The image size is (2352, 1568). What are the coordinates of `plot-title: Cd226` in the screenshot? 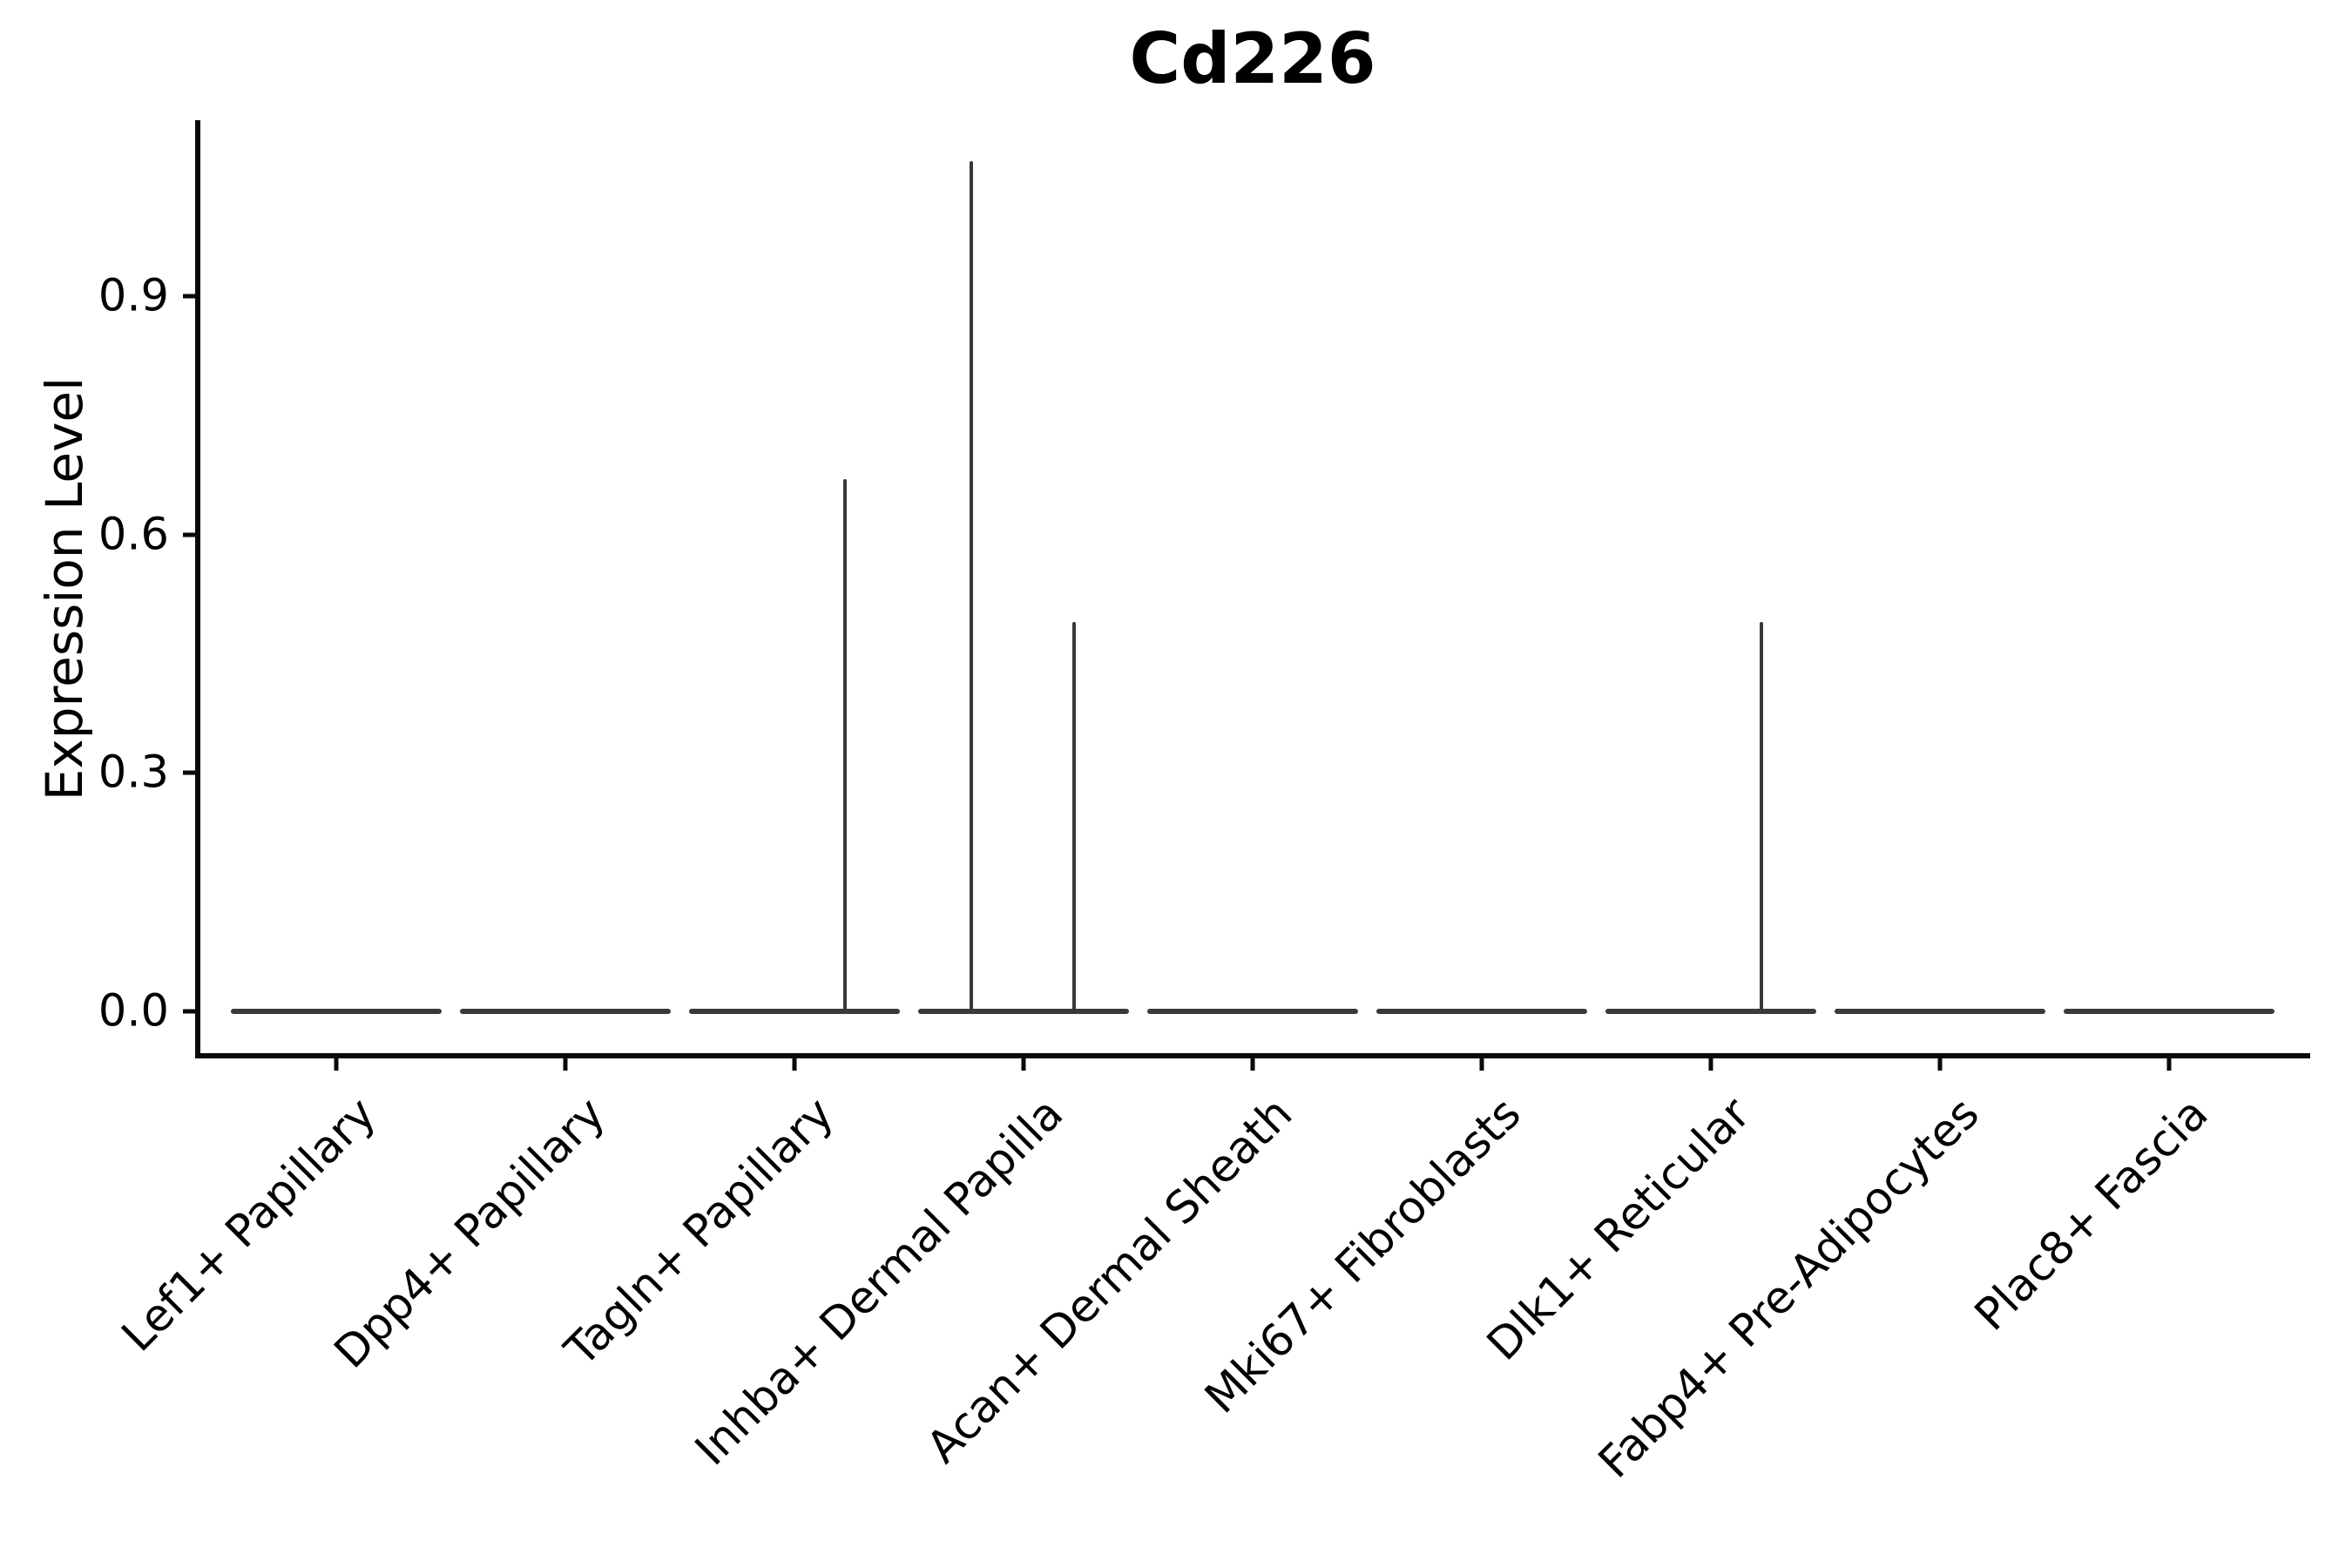 It's located at (1252, 58).